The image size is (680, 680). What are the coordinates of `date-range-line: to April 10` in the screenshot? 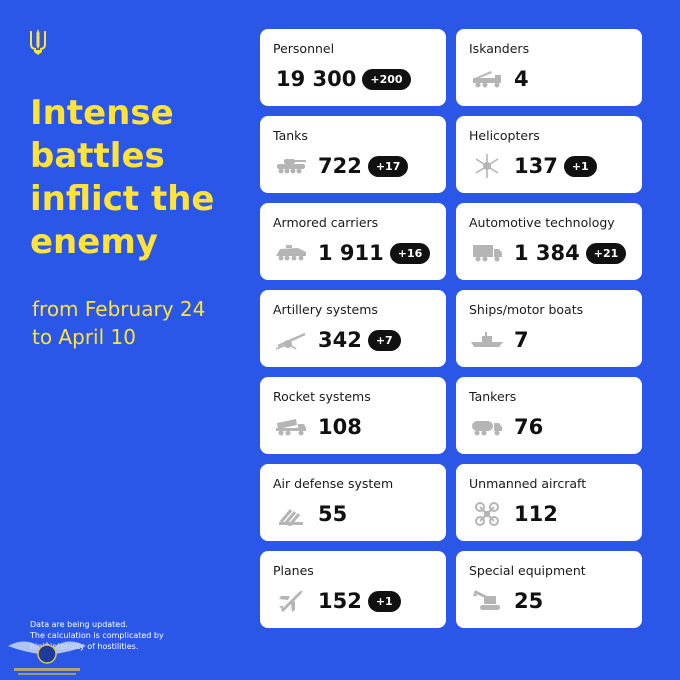 It's located at (84, 337).